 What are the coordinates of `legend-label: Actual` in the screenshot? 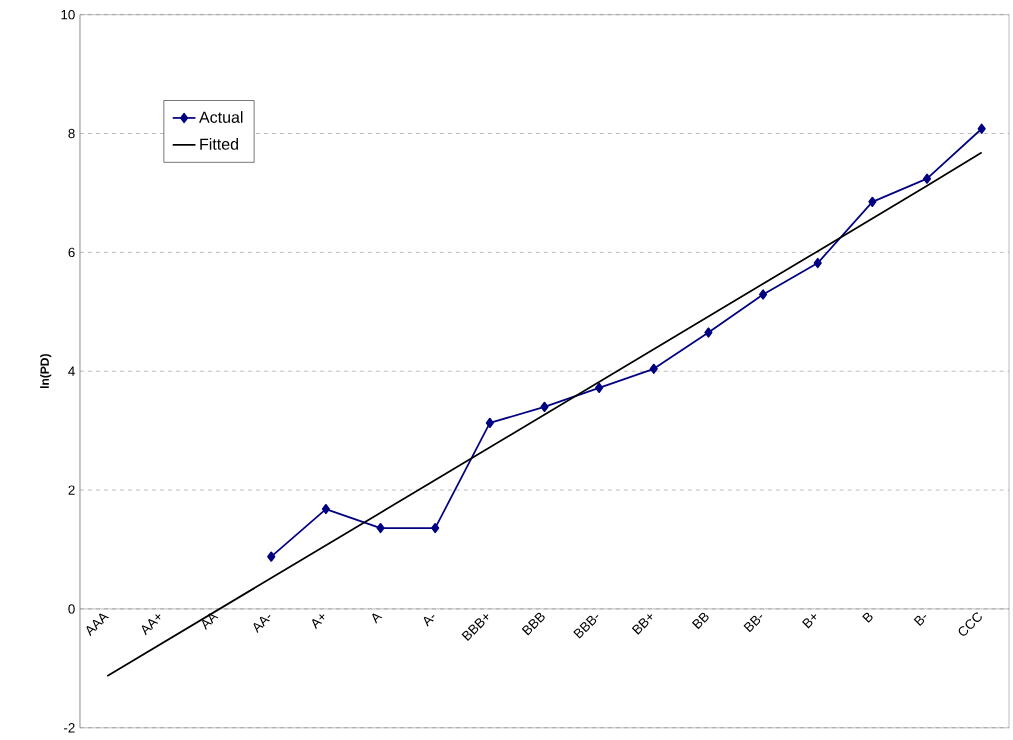 It's located at (221, 117).